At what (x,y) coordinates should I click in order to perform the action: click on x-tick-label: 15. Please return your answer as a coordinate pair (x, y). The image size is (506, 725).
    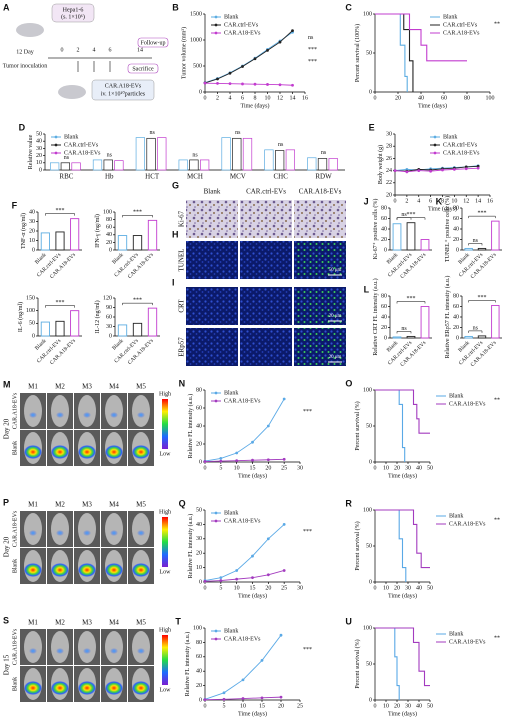
    Looking at the image, I should click on (262, 706).